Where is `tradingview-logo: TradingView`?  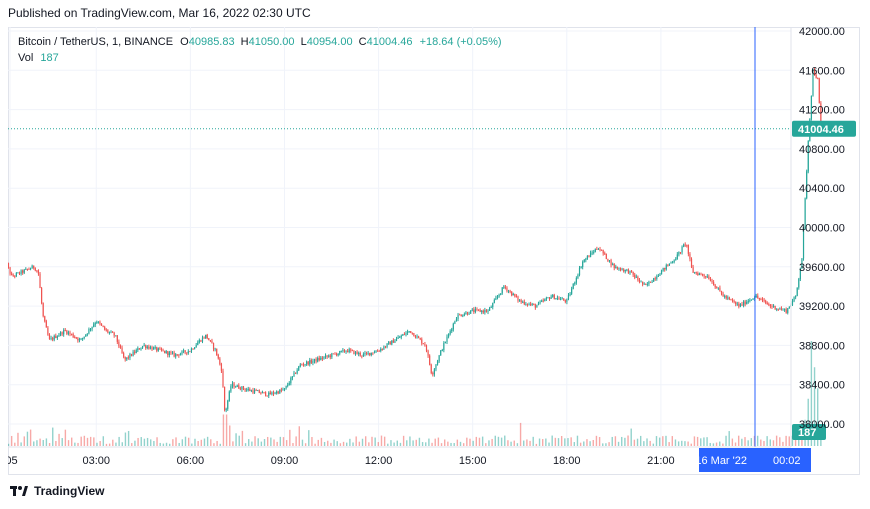
tradingview-logo: TradingView is located at coordinates (57, 491).